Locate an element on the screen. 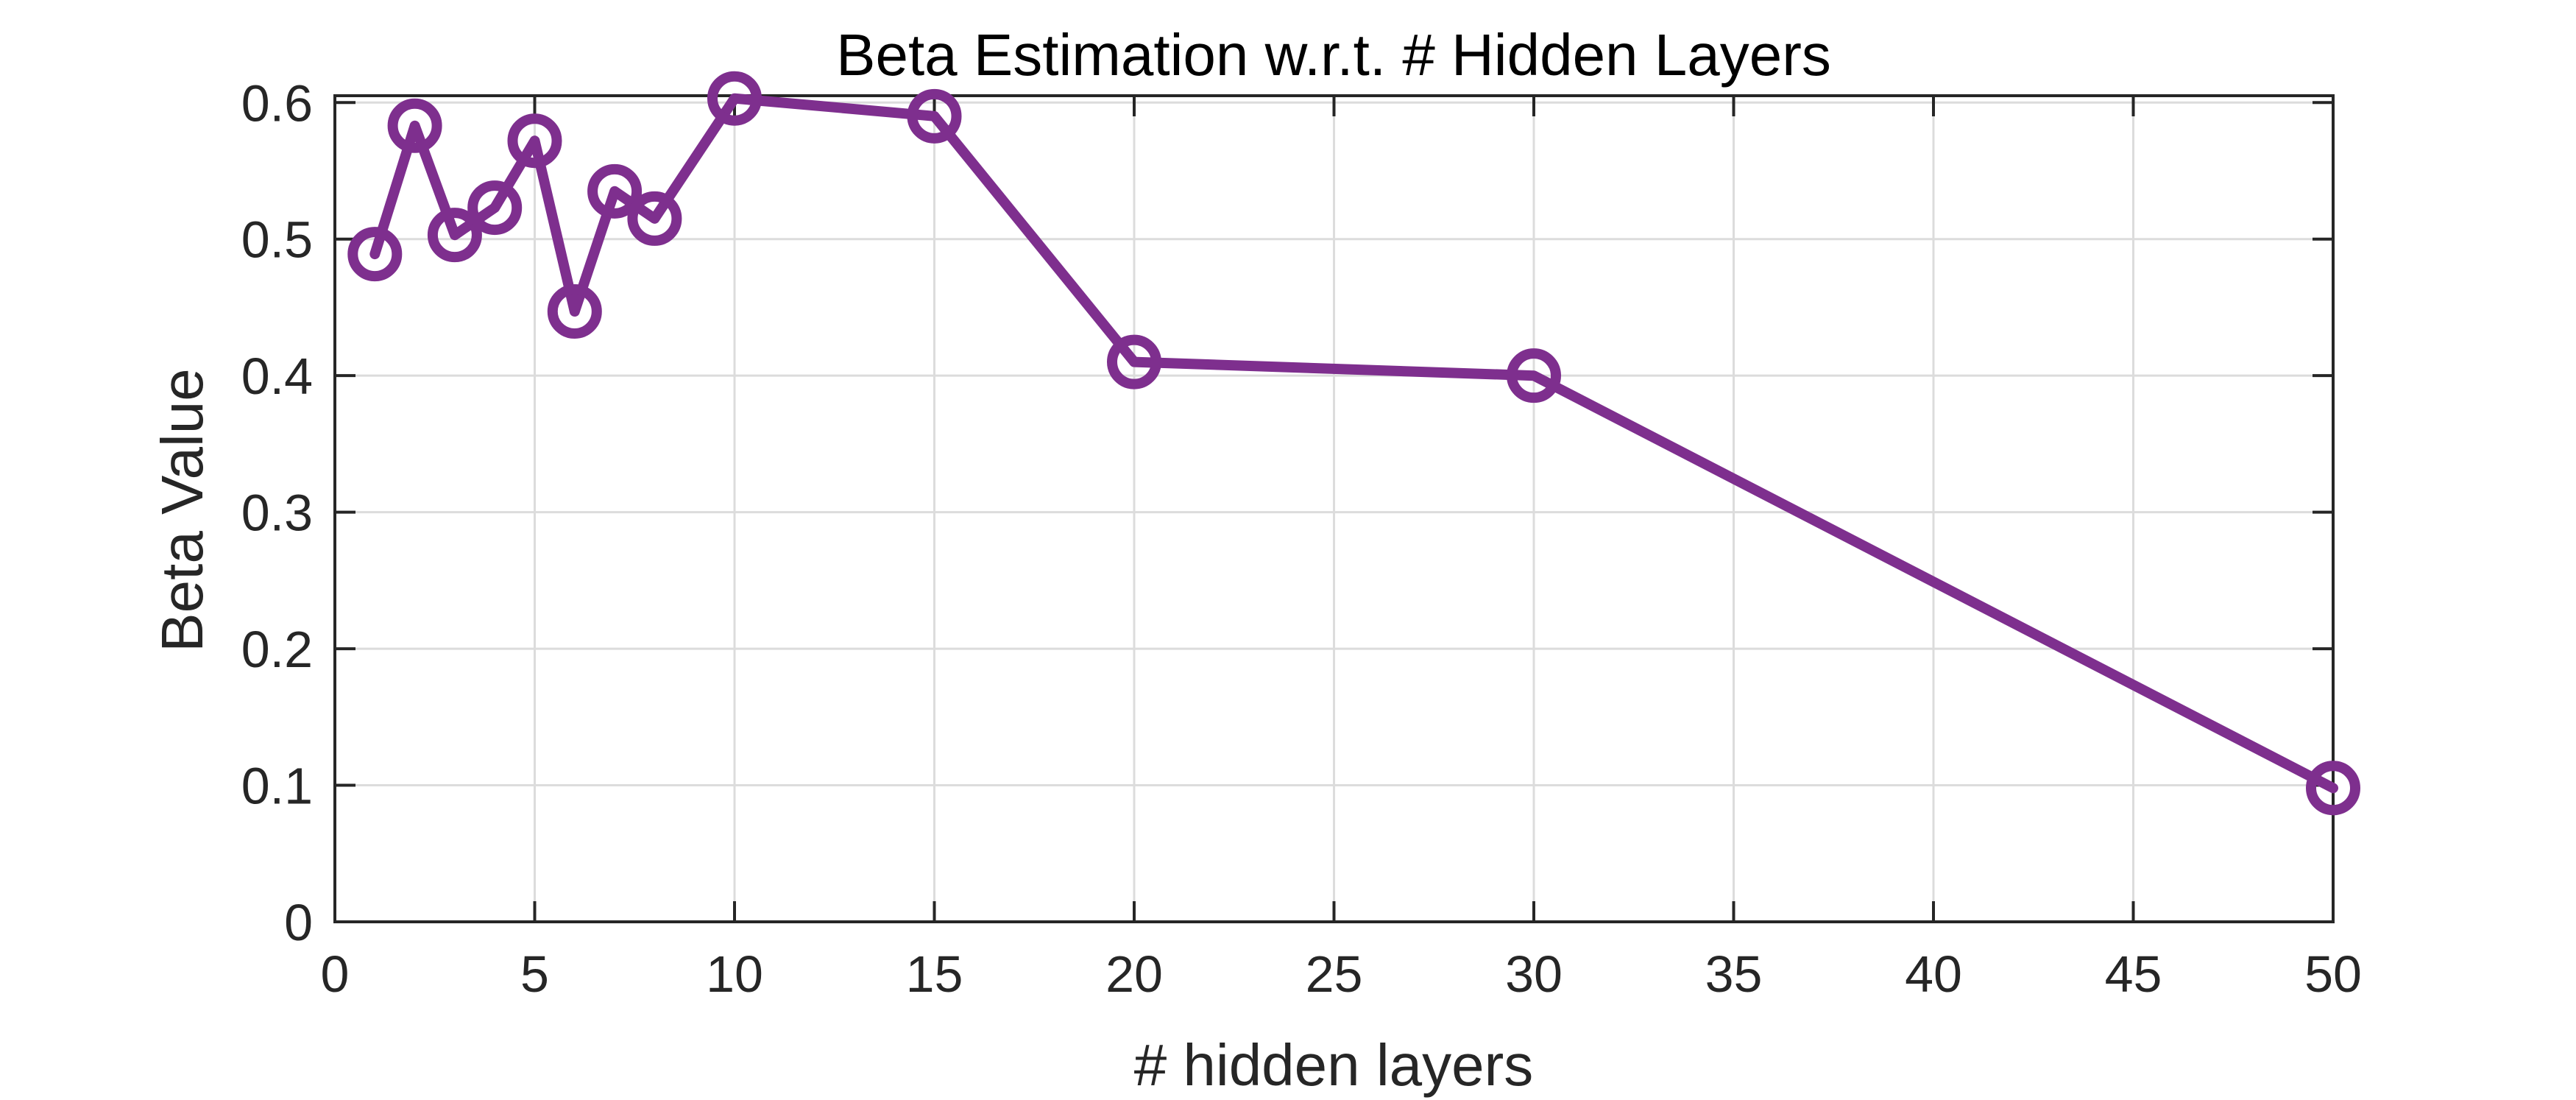 The height and width of the screenshot is (1100, 2576). x-tick-label: 40 is located at coordinates (1933, 974).